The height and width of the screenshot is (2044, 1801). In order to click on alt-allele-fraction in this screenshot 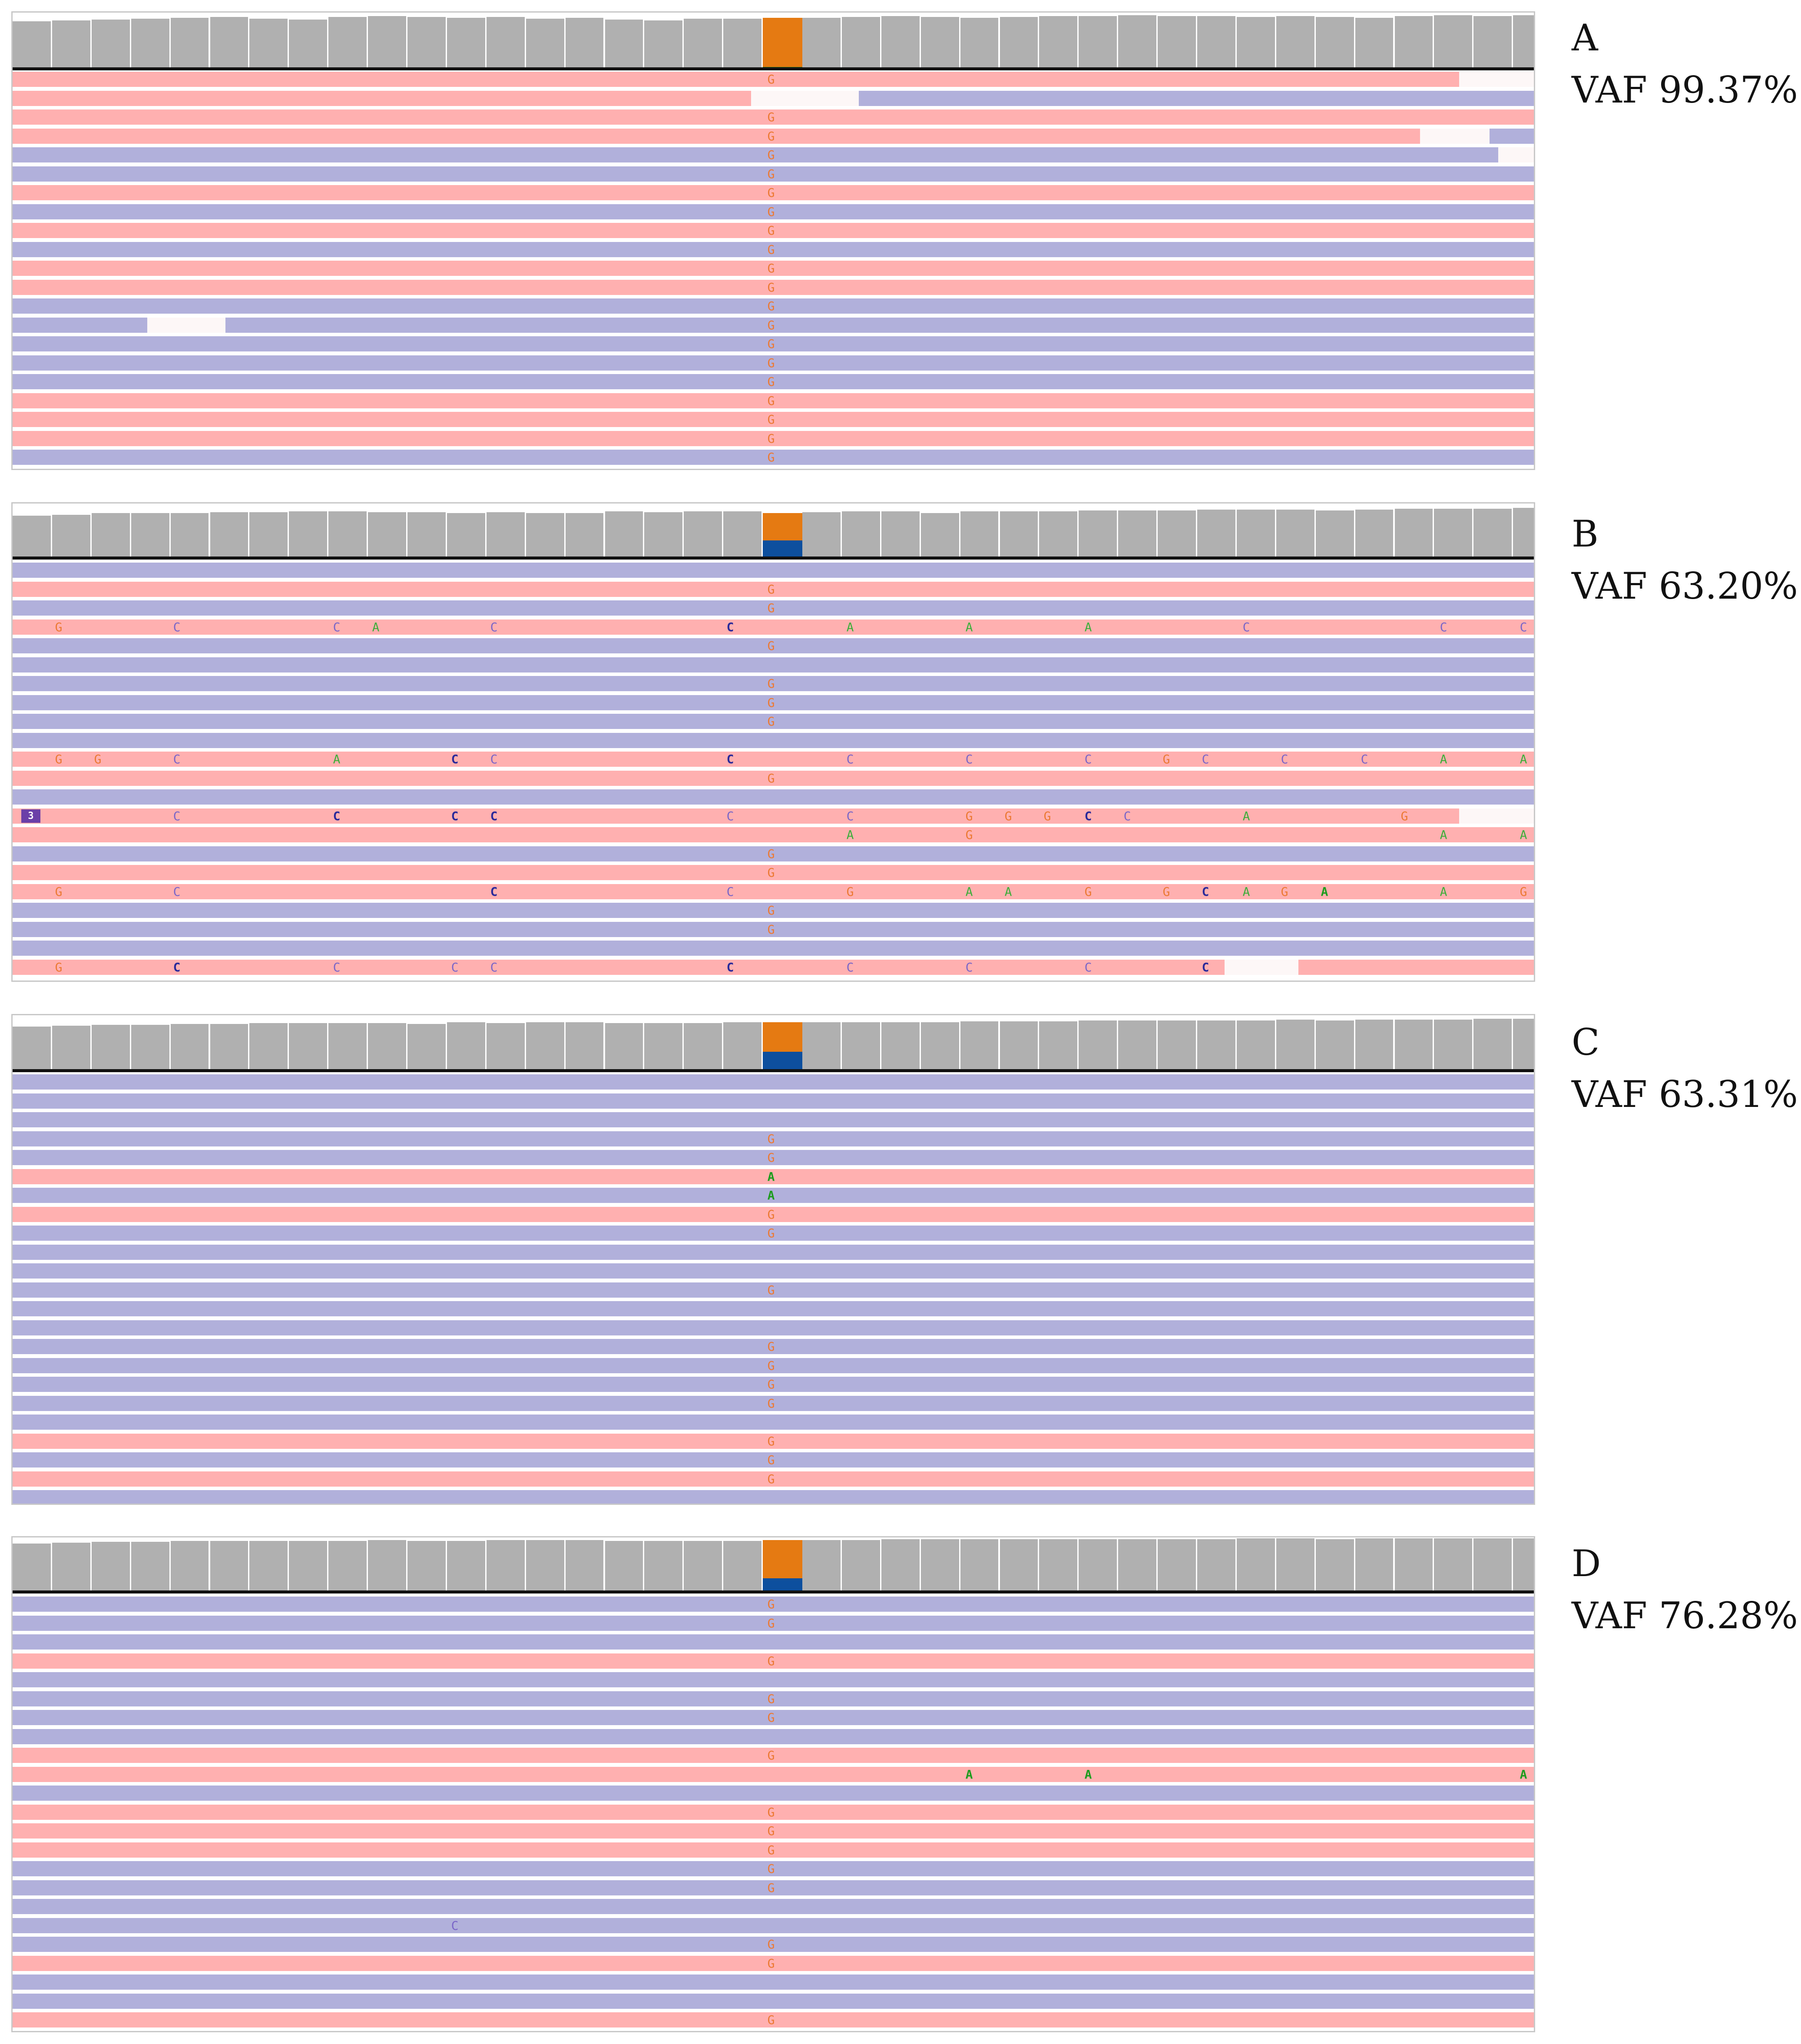, I will do `click(782, 1037)`.